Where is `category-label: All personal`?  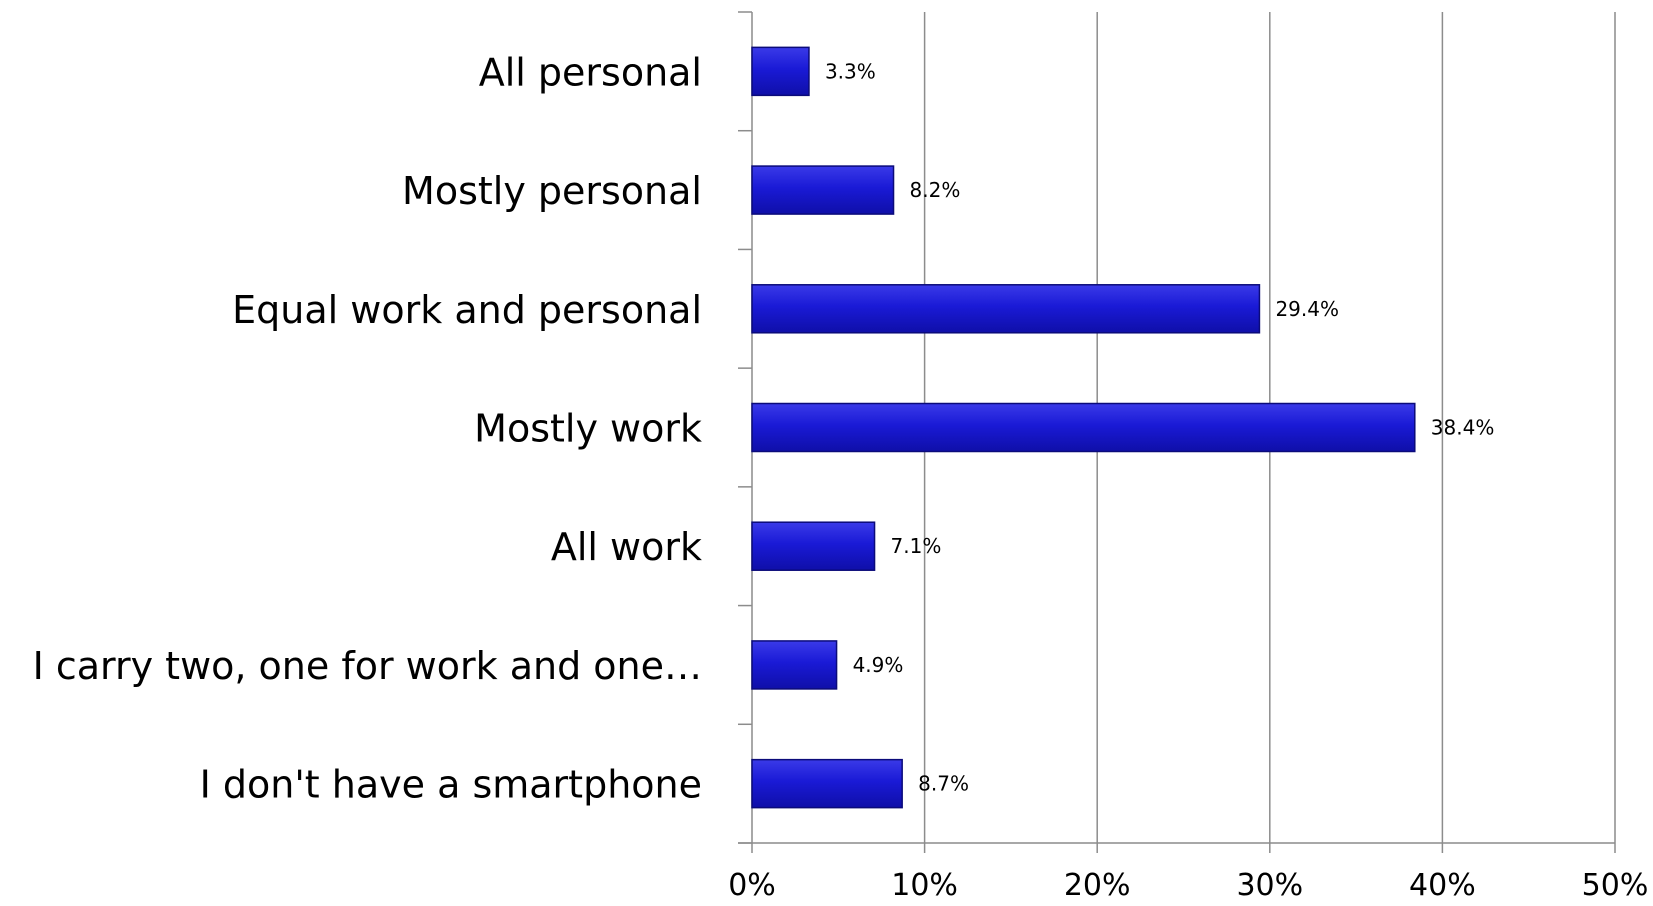 category-label: All personal is located at coordinates (590, 72).